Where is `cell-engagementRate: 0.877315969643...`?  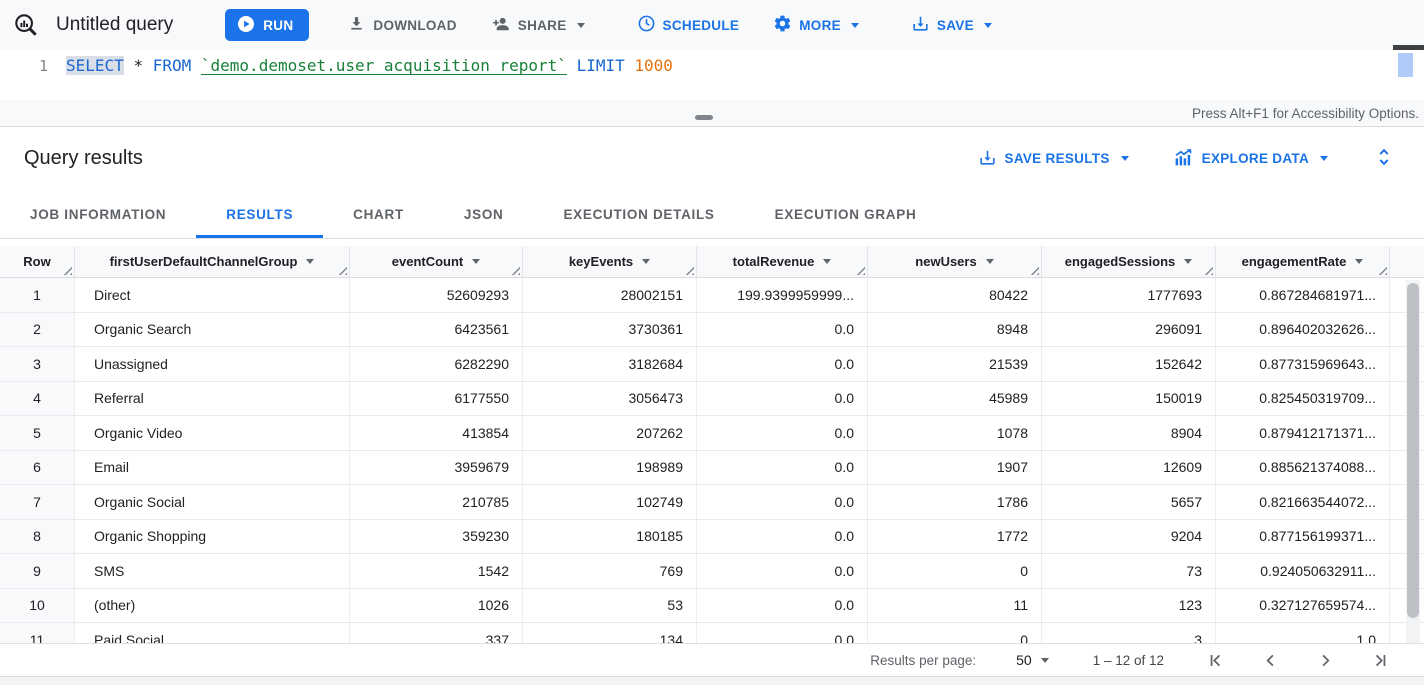 cell-engagementRate: 0.877315969643... is located at coordinates (1303, 364).